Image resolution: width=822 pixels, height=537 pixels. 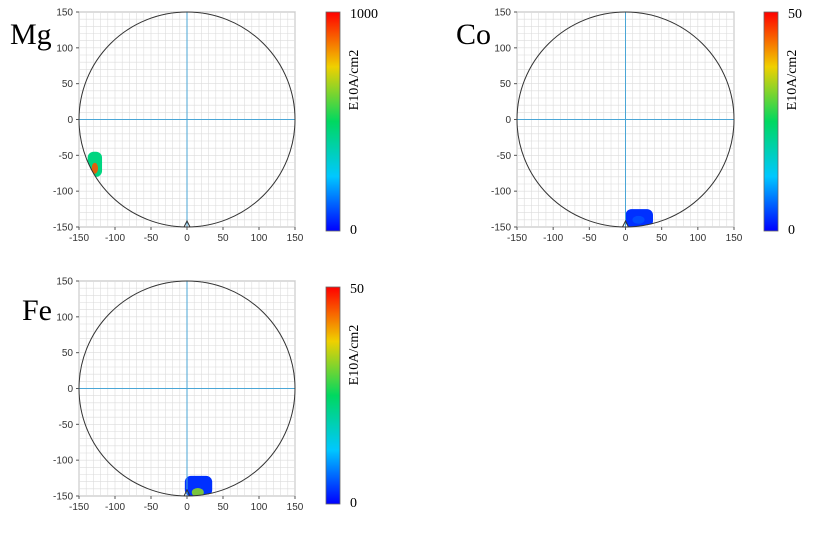 What do you see at coordinates (37, 310) in the screenshot?
I see `element-label: Fe` at bounding box center [37, 310].